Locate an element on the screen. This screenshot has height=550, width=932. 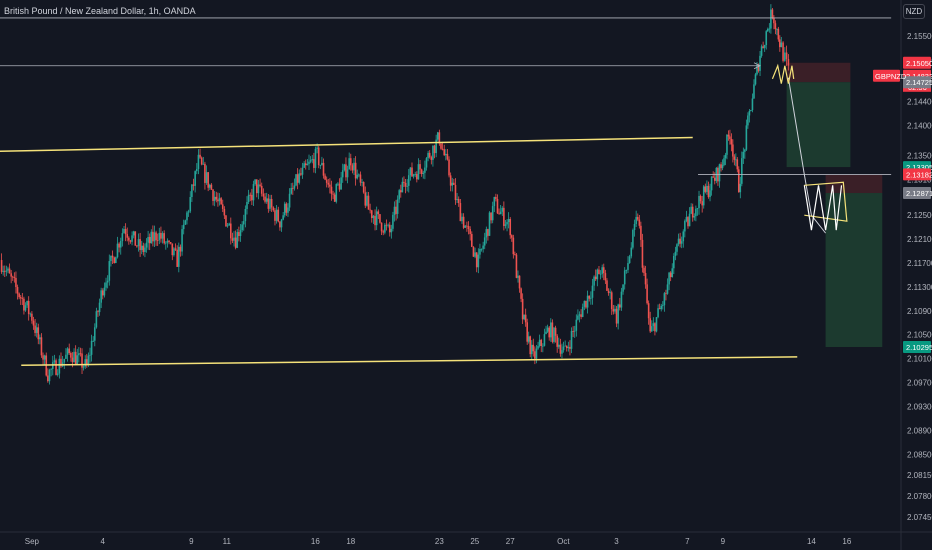
zigzag-pattern-b is located at coordinates (823, 208).